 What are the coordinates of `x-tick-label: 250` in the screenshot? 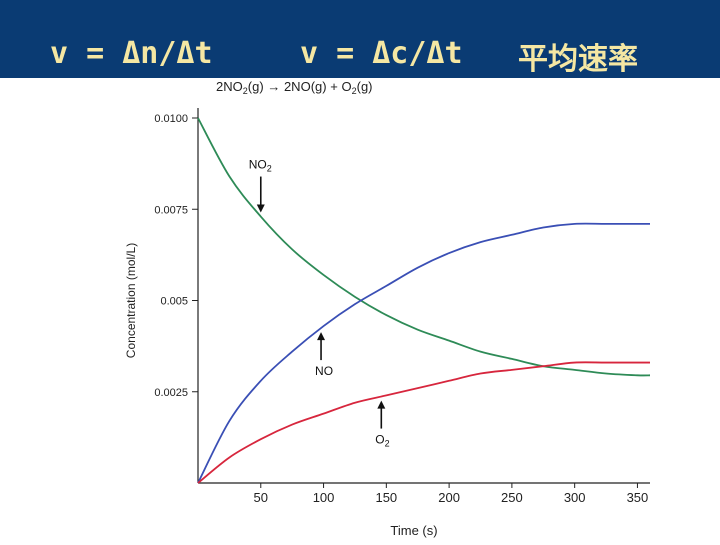 It's located at (512, 497).